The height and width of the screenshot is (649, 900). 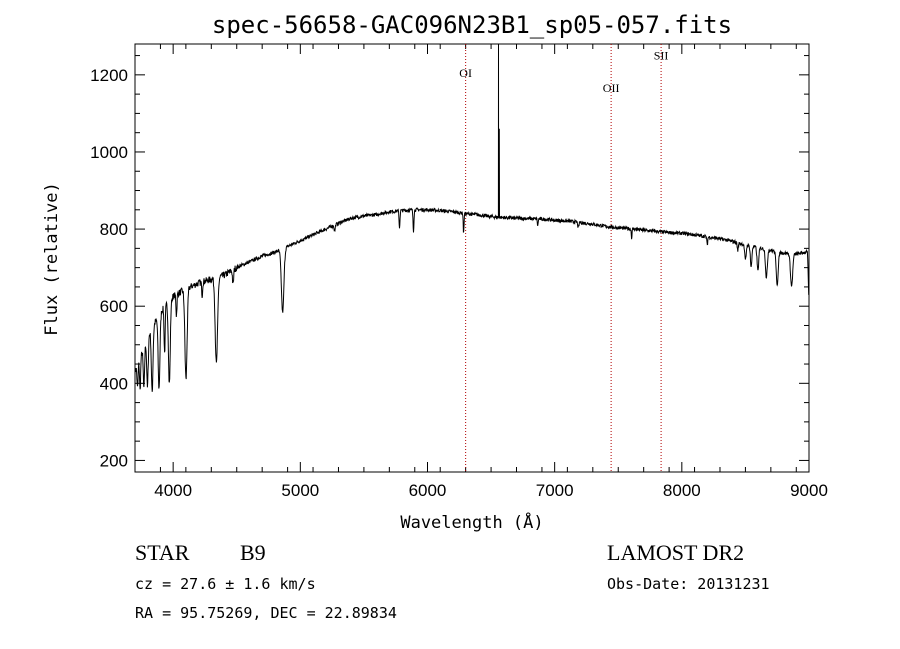 I want to click on x-tick-label: 4000, so click(x=173, y=490).